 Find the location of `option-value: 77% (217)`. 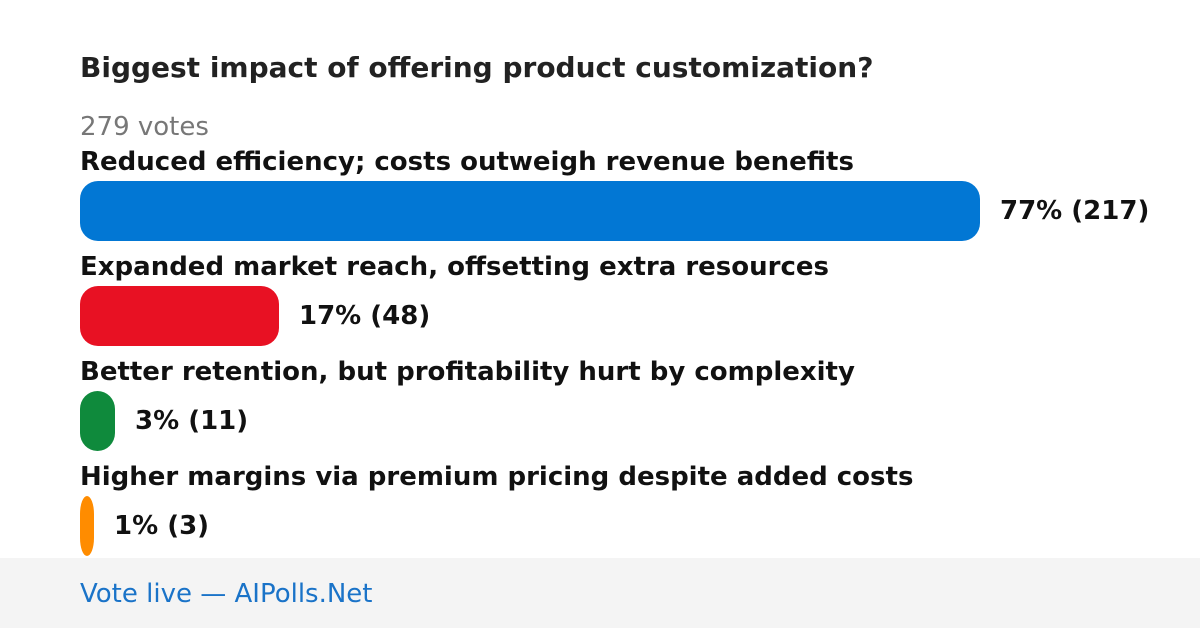

option-value: 77% (217) is located at coordinates (1075, 211).